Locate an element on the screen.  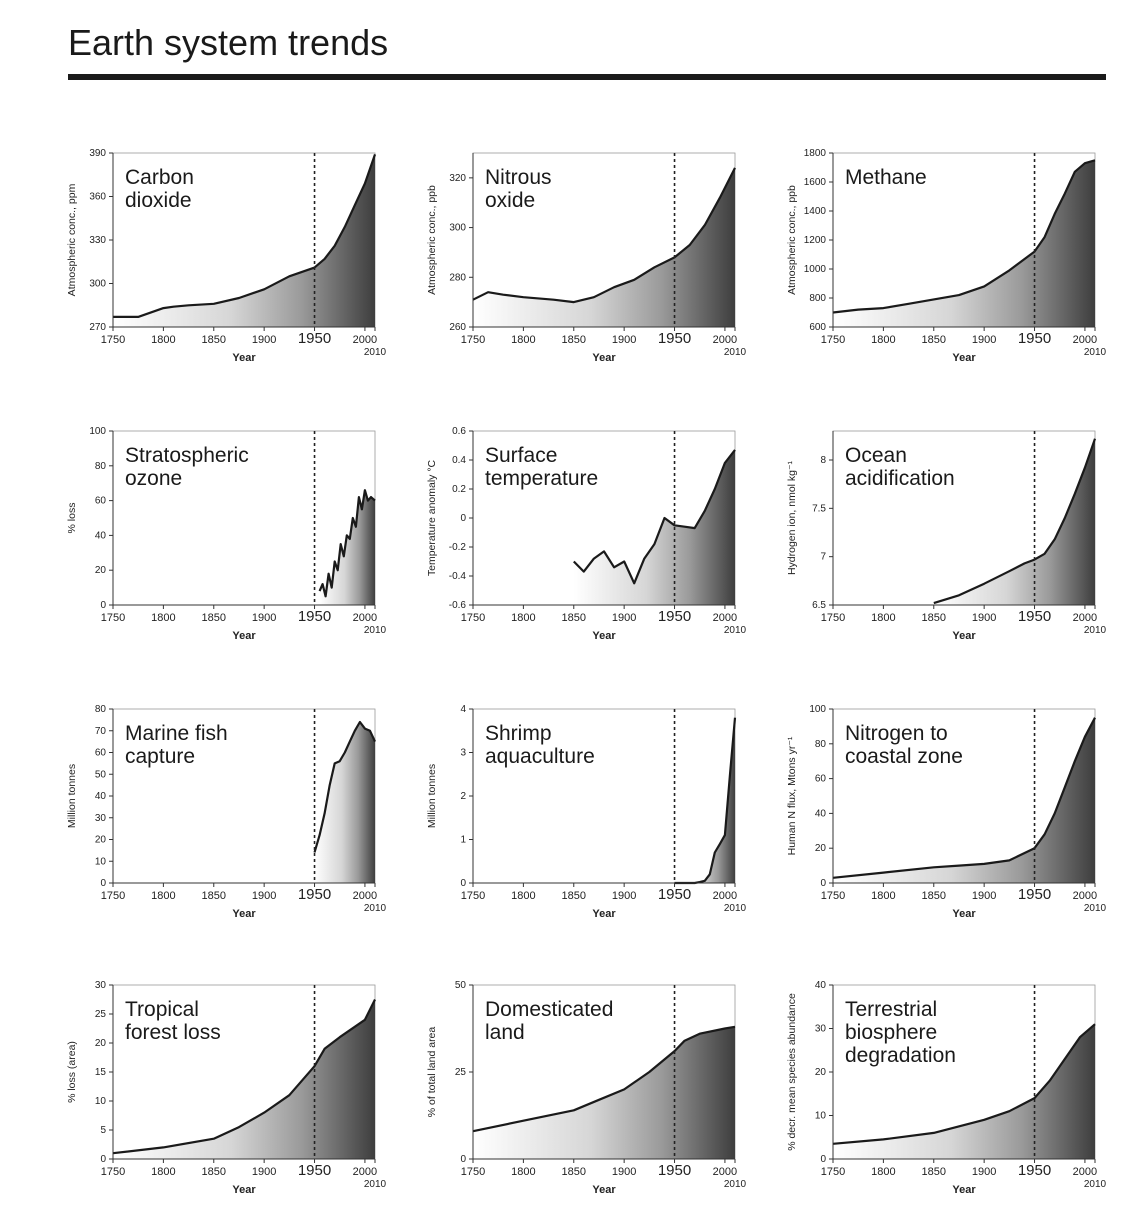
y-tick-label: 3 is located at coordinates (463, 753).